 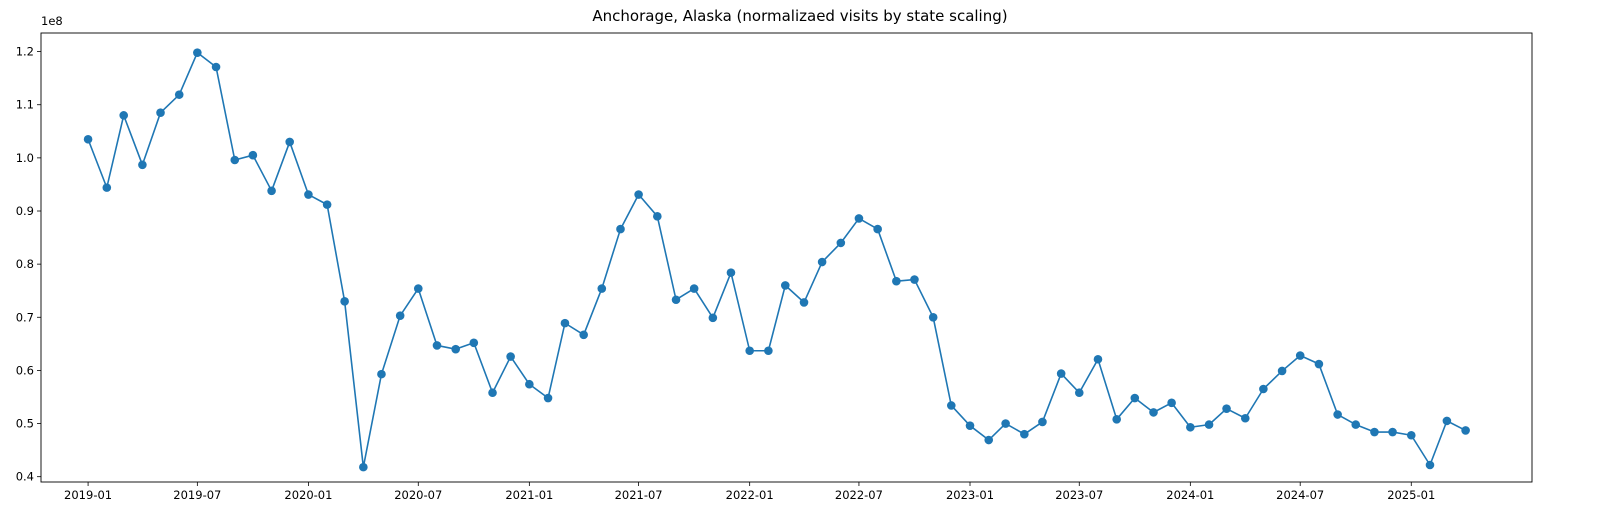 I want to click on x-tick-label: 2019-01, so click(x=88, y=495).